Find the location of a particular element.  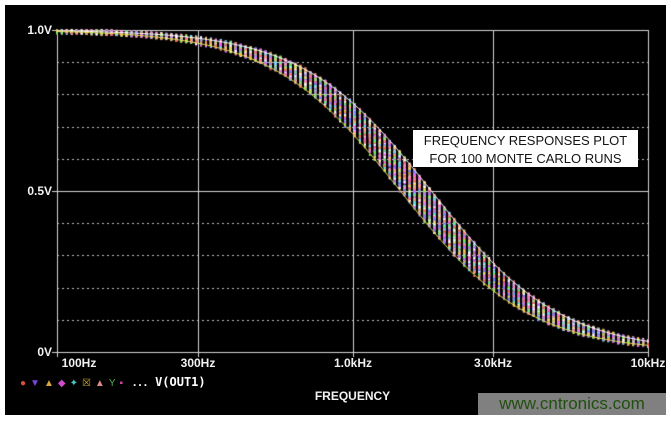

x-tick-label: 3.0kHz is located at coordinates (493, 363).